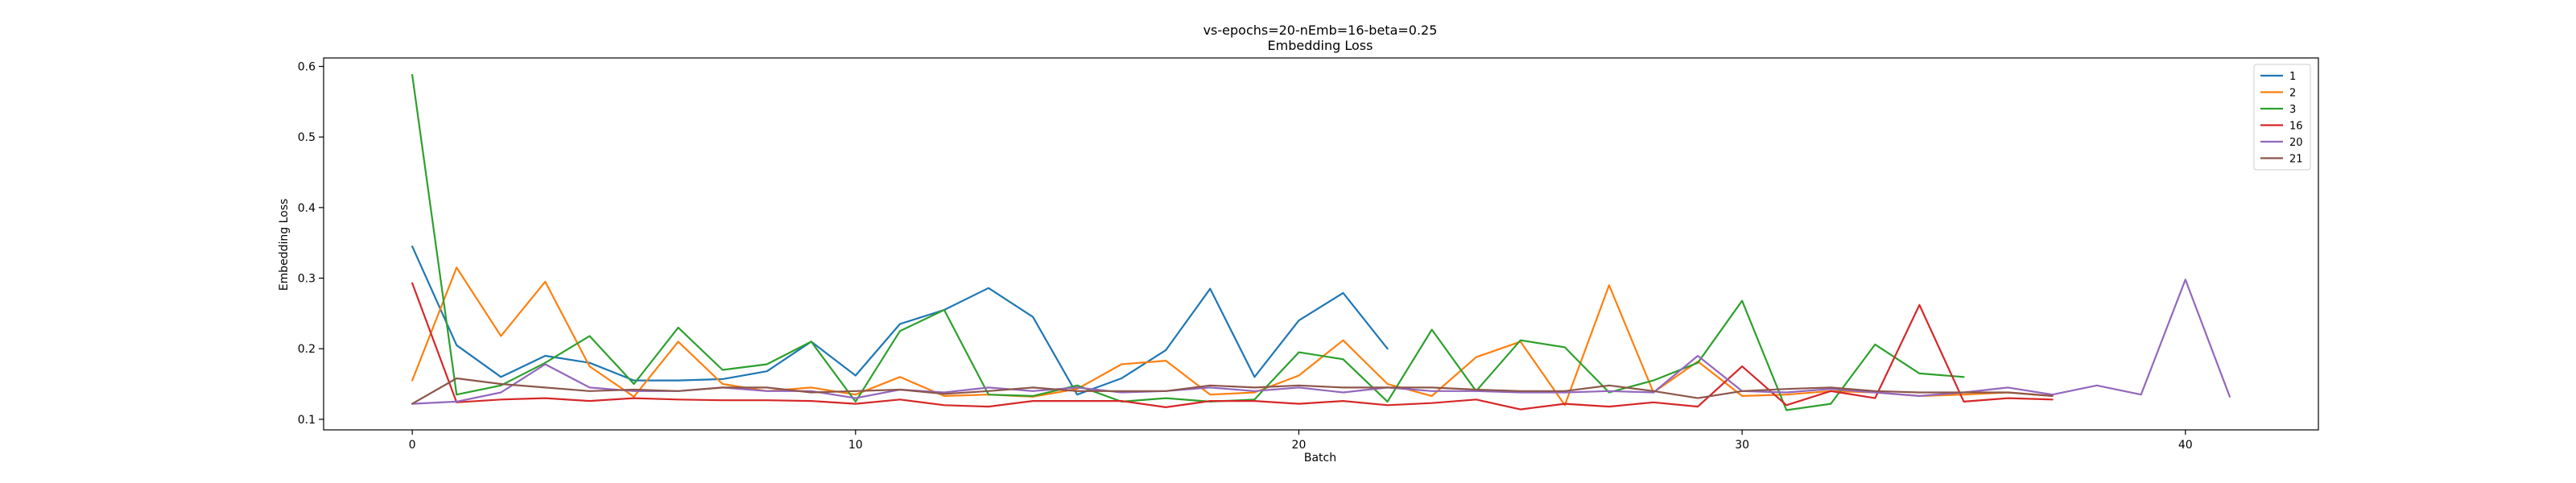 This screenshot has width=2576, height=483. Describe the element at coordinates (2296, 160) in the screenshot. I see `legend-label-21: 21` at that location.